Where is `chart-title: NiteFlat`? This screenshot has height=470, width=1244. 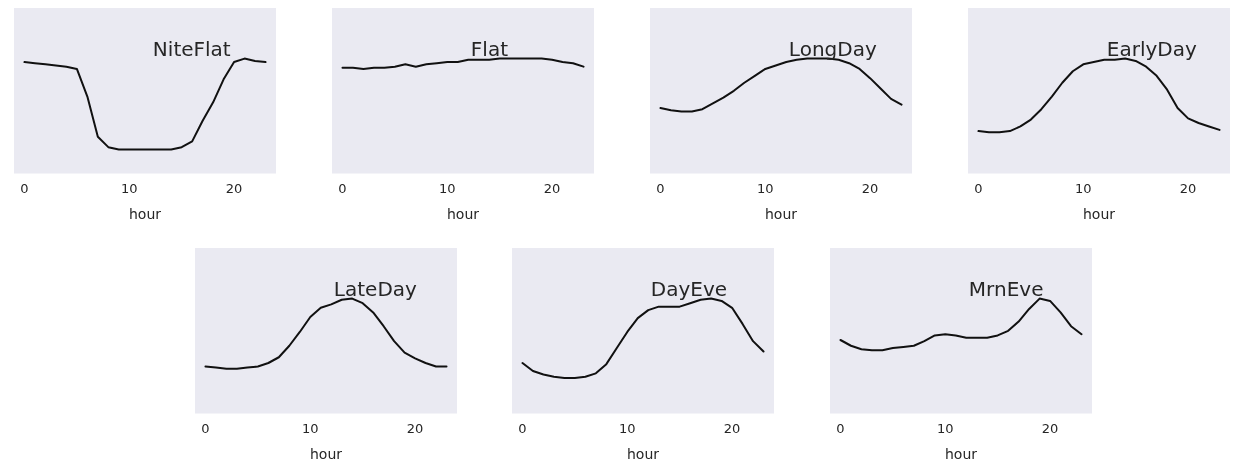
chart-title: NiteFlat is located at coordinates (191, 49).